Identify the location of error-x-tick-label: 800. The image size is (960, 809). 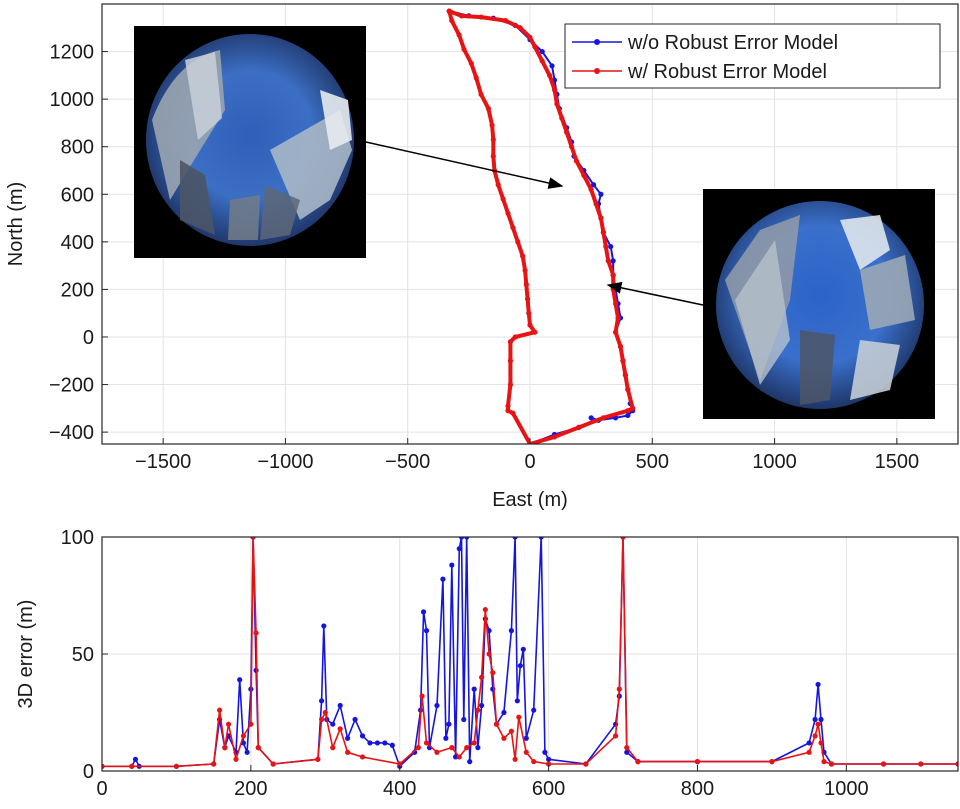
(697, 789).